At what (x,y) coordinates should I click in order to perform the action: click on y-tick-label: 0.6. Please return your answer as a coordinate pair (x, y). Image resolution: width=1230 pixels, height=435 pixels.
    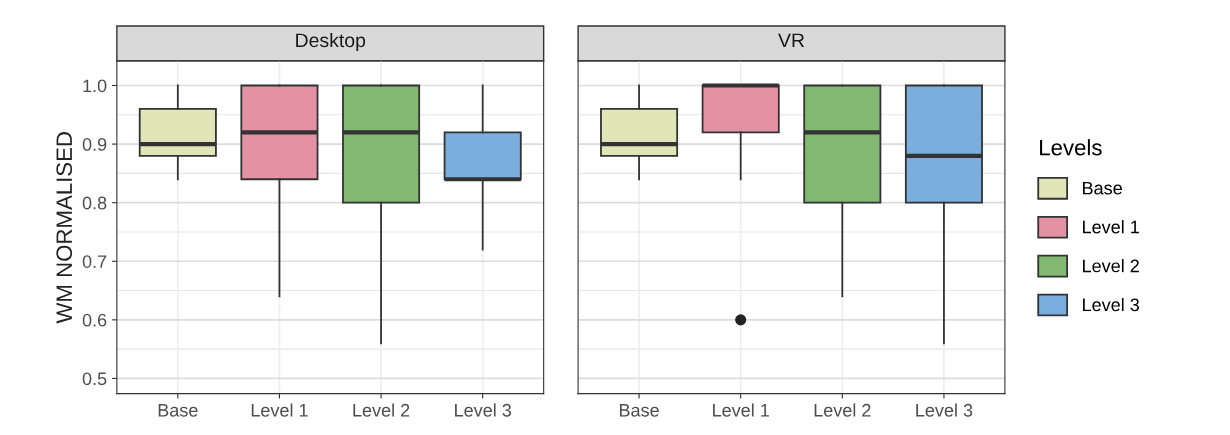
    Looking at the image, I should click on (94, 320).